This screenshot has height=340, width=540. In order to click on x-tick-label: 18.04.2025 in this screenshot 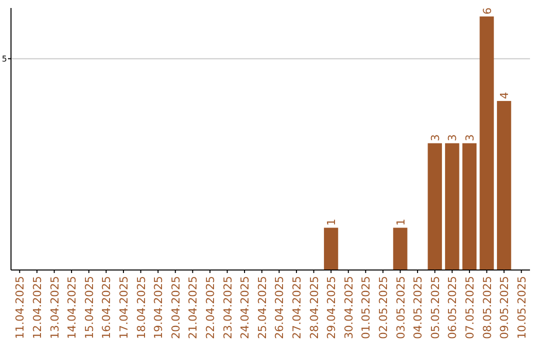, I will do `click(141, 307)`.